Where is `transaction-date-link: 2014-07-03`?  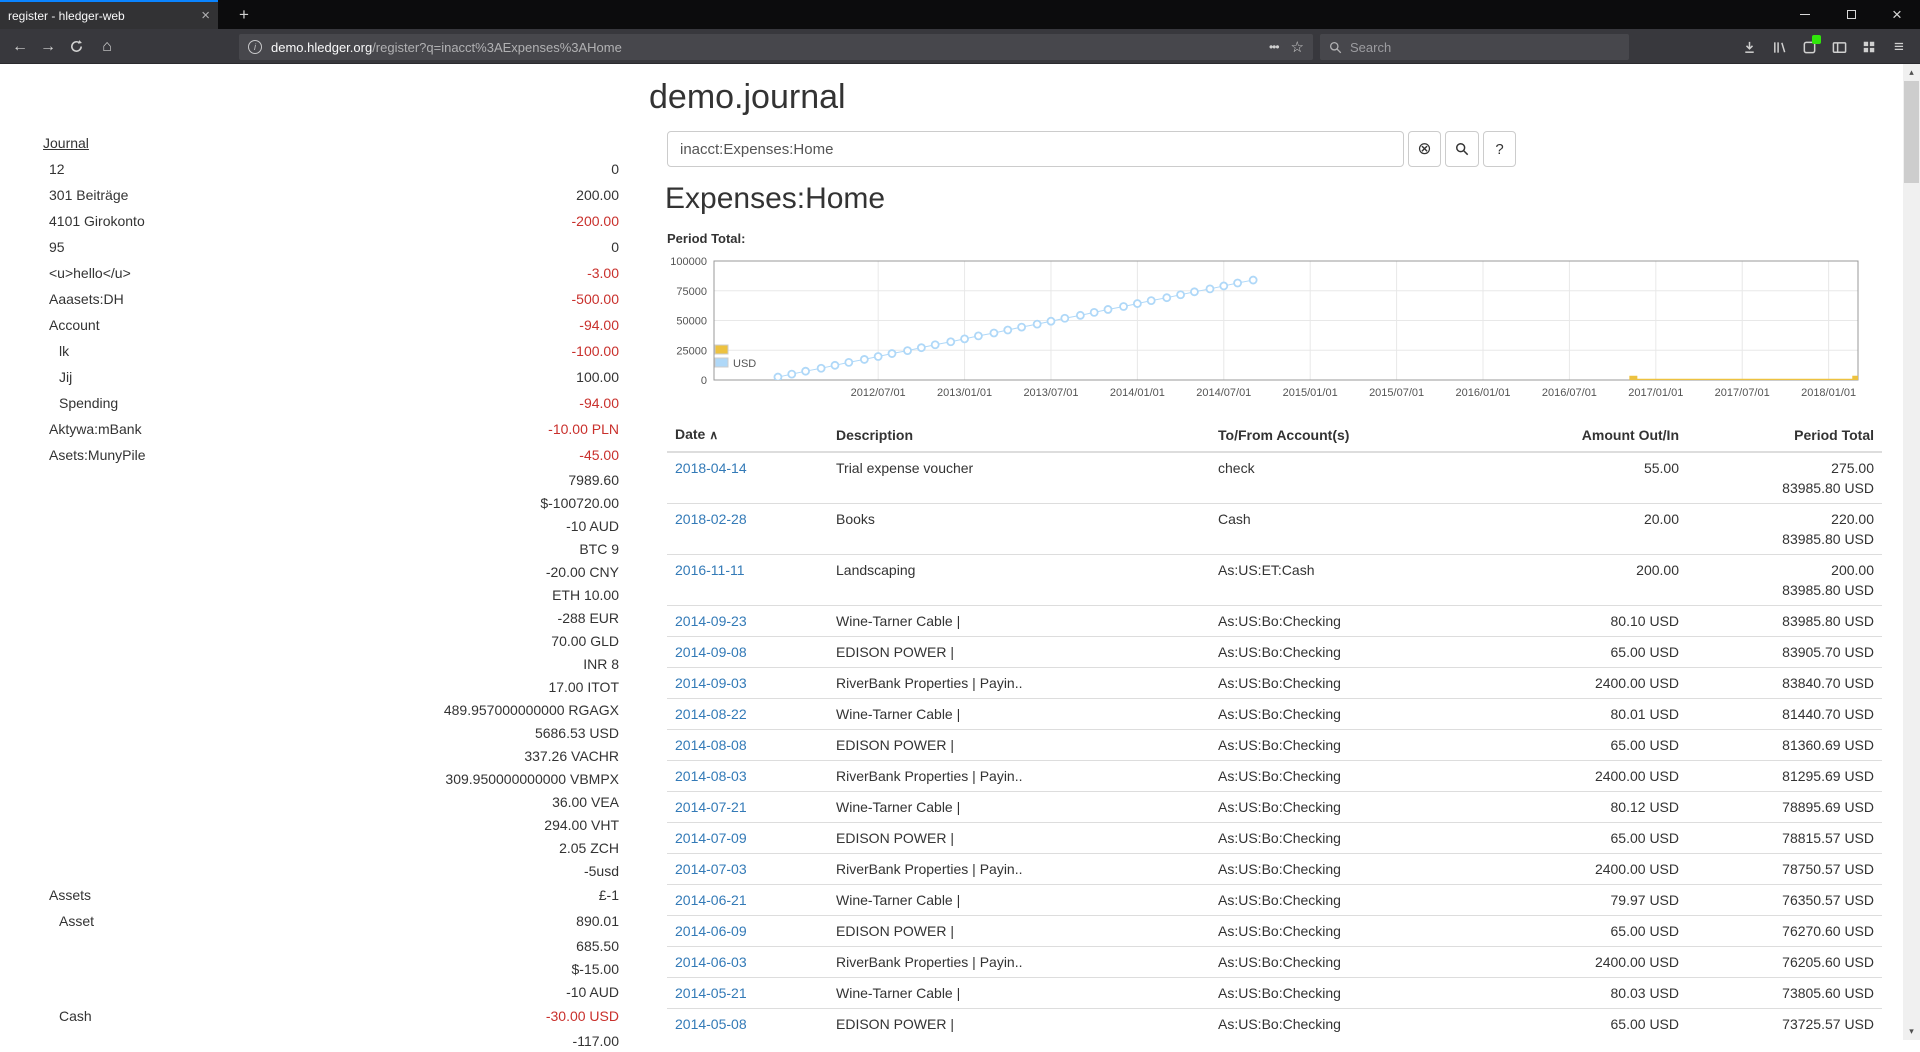
transaction-date-link: 2014-07-03 is located at coordinates (711, 869).